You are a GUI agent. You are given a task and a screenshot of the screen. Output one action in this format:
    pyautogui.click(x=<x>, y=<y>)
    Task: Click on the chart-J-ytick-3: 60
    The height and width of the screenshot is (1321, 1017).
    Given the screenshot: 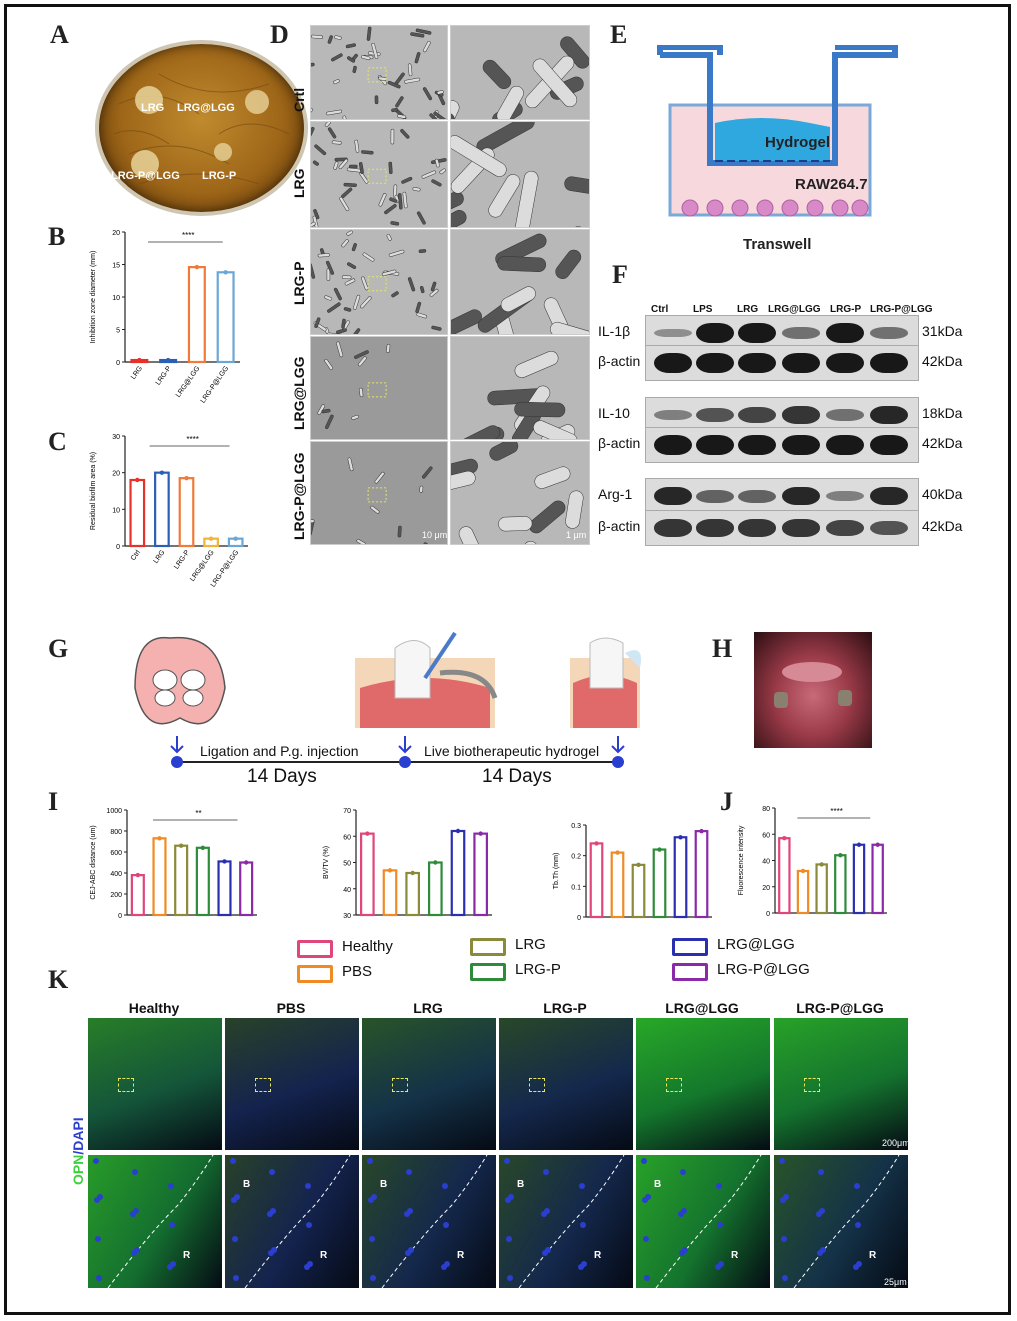 What is the action you would take?
    pyautogui.click(x=766, y=835)
    